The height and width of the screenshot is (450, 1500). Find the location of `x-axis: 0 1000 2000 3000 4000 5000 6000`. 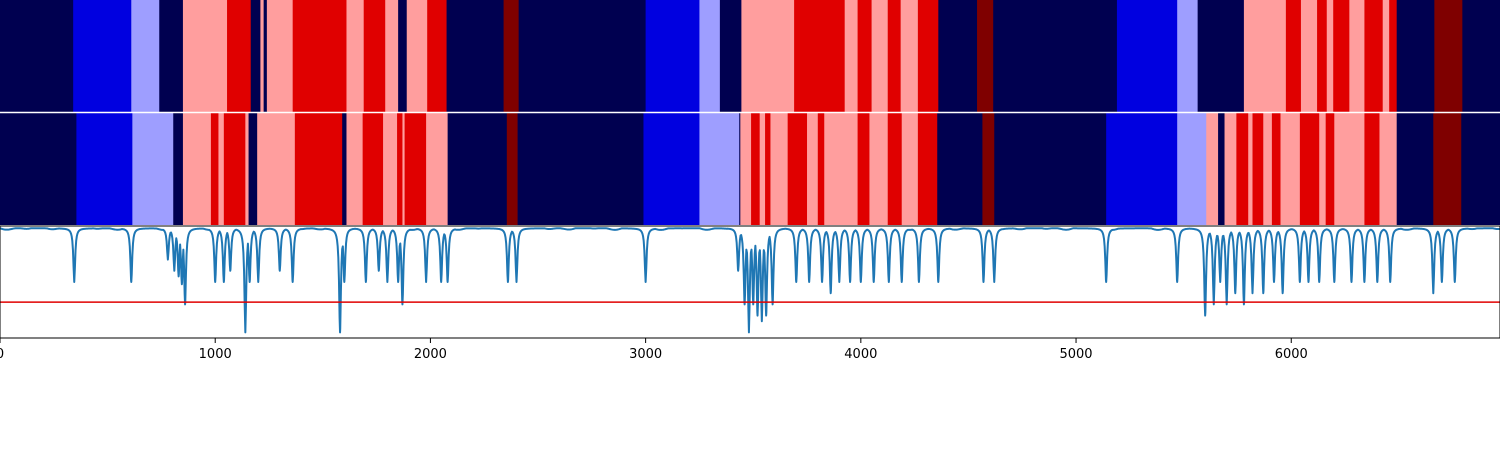

x-axis: 0 1000 2000 3000 4000 5000 6000 is located at coordinates (654, 350).